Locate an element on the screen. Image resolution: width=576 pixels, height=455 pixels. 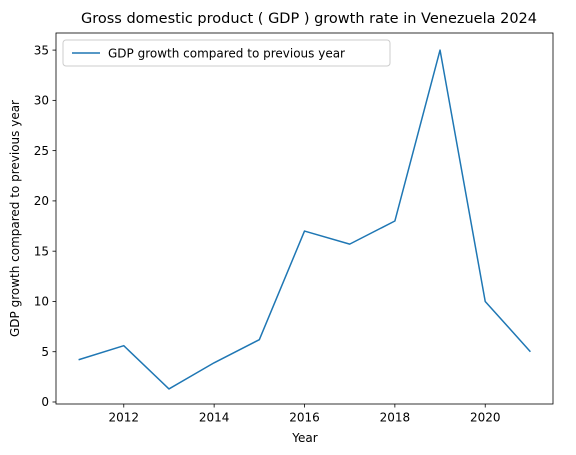
y-tick-label: 0 is located at coordinates (45, 402).